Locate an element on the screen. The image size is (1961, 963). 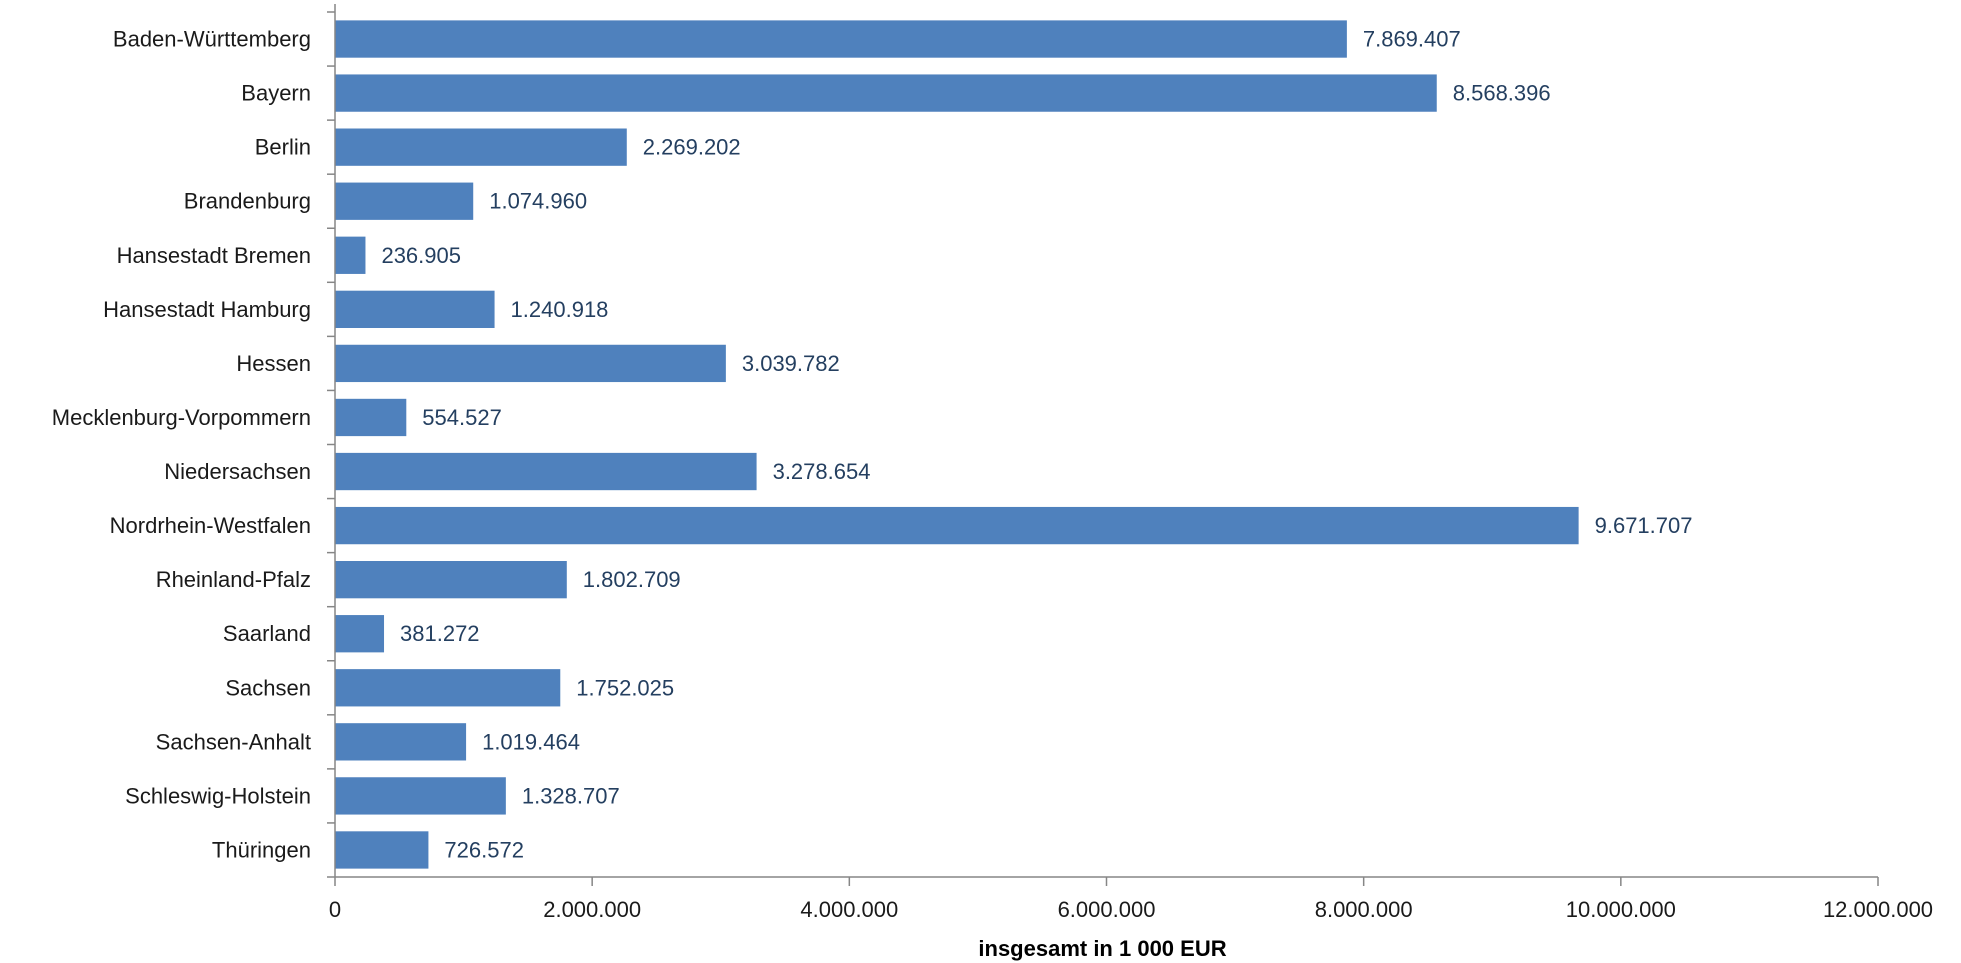
category-label: Brandenburg is located at coordinates (247, 201).